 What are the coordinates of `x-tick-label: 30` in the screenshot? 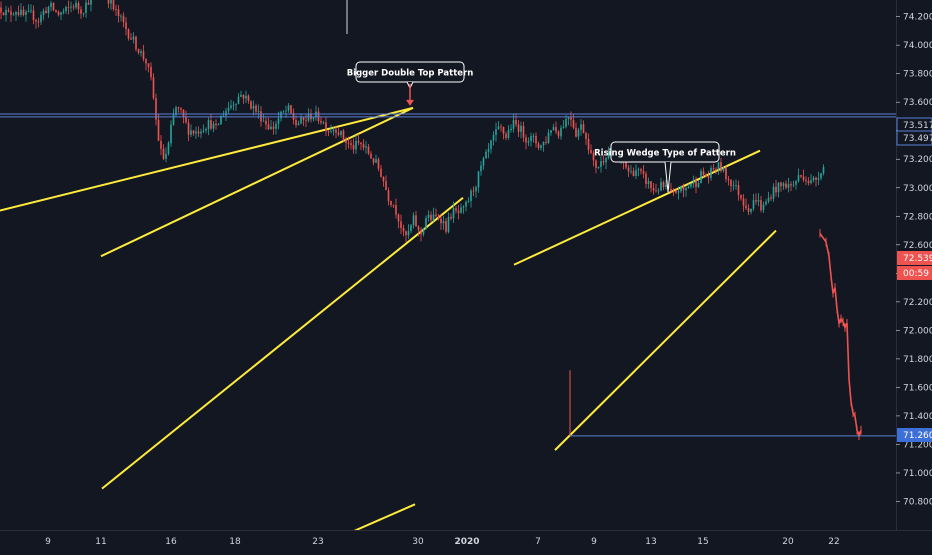 It's located at (418, 542).